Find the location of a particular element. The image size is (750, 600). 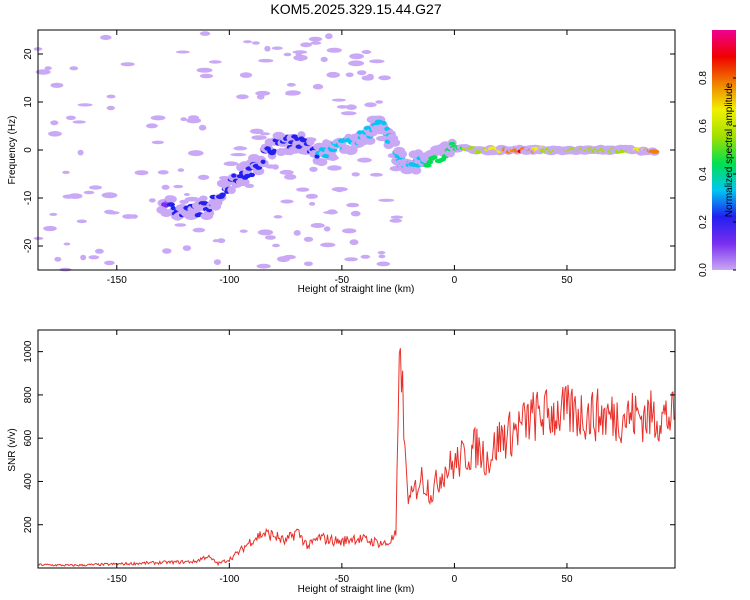

y-tick-label: 400 is located at coordinates (28, 481).